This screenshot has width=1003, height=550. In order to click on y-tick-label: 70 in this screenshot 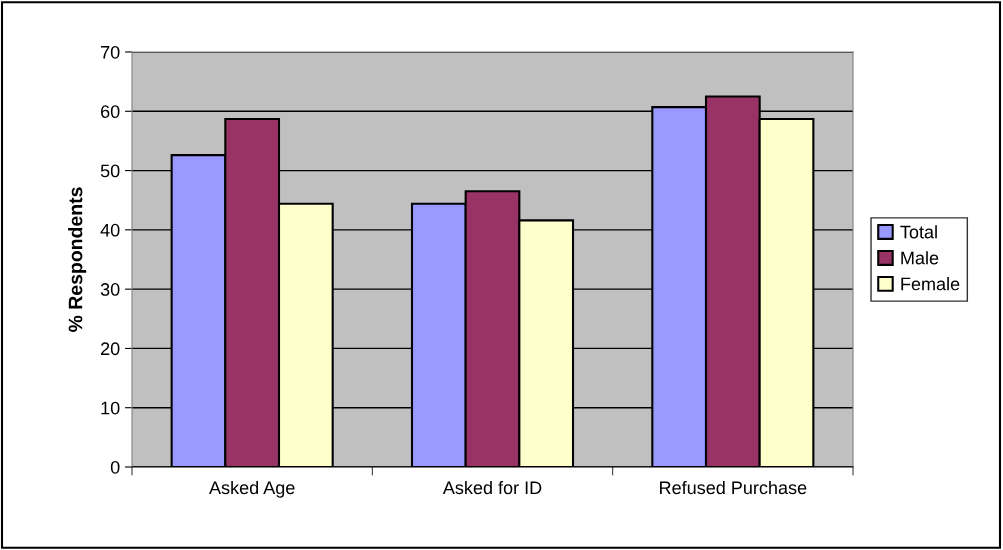, I will do `click(110, 52)`.